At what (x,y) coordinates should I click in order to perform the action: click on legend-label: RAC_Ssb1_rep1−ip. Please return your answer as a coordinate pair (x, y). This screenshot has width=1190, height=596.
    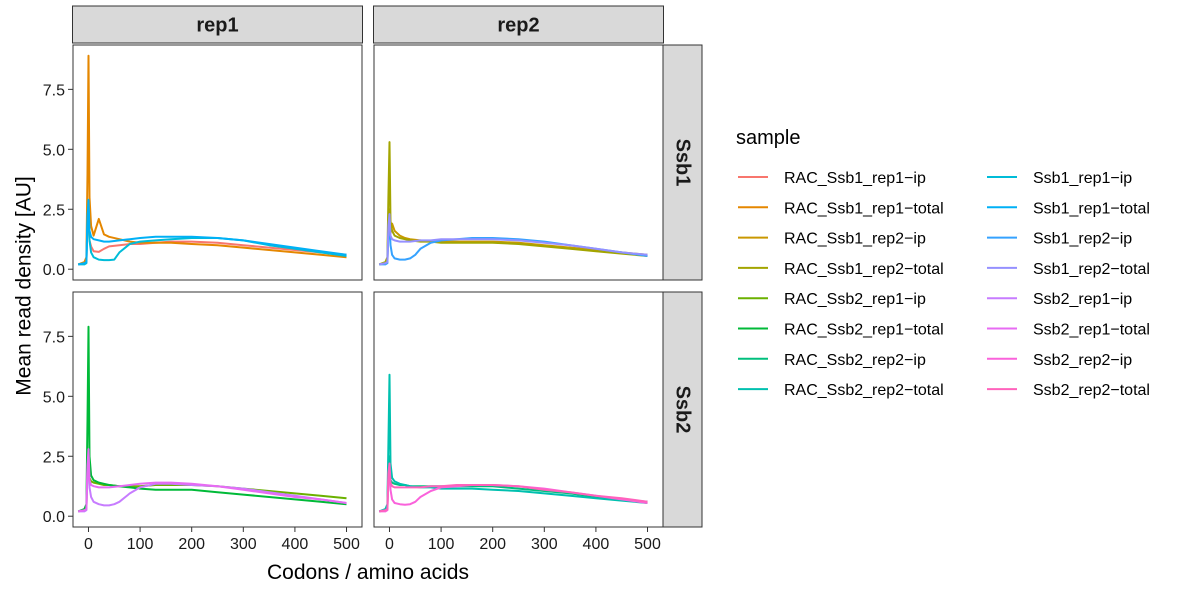
    Looking at the image, I should click on (855, 178).